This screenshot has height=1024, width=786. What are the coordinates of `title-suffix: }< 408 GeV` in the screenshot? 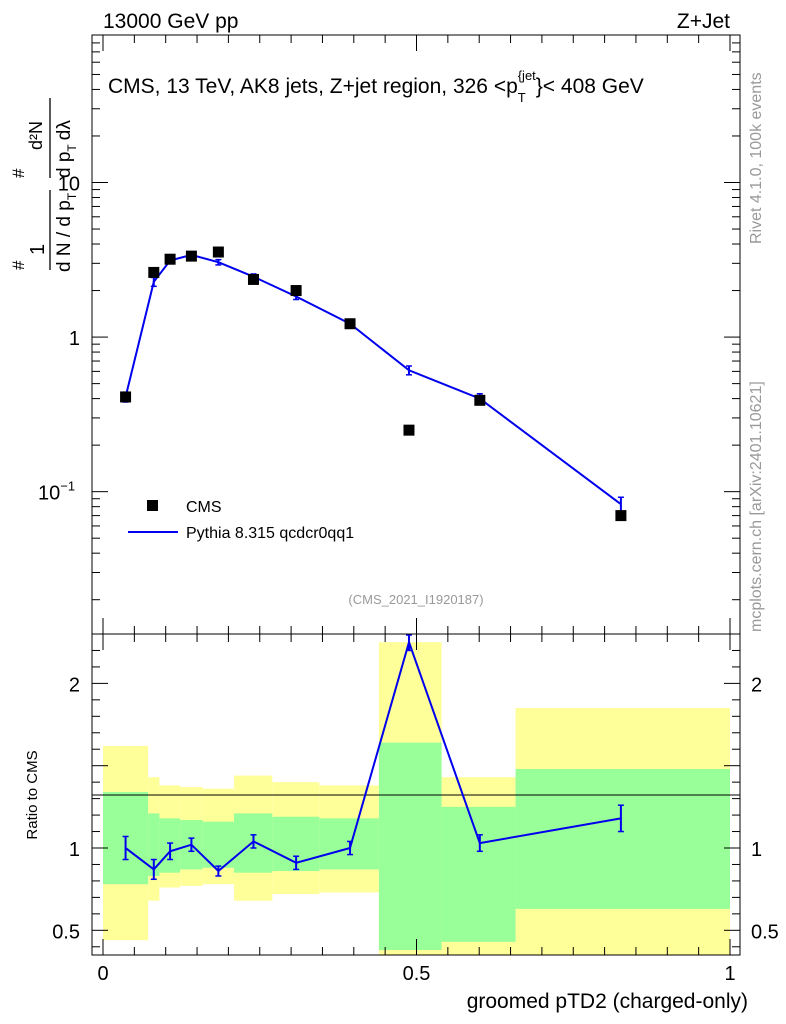 It's located at (590, 86).